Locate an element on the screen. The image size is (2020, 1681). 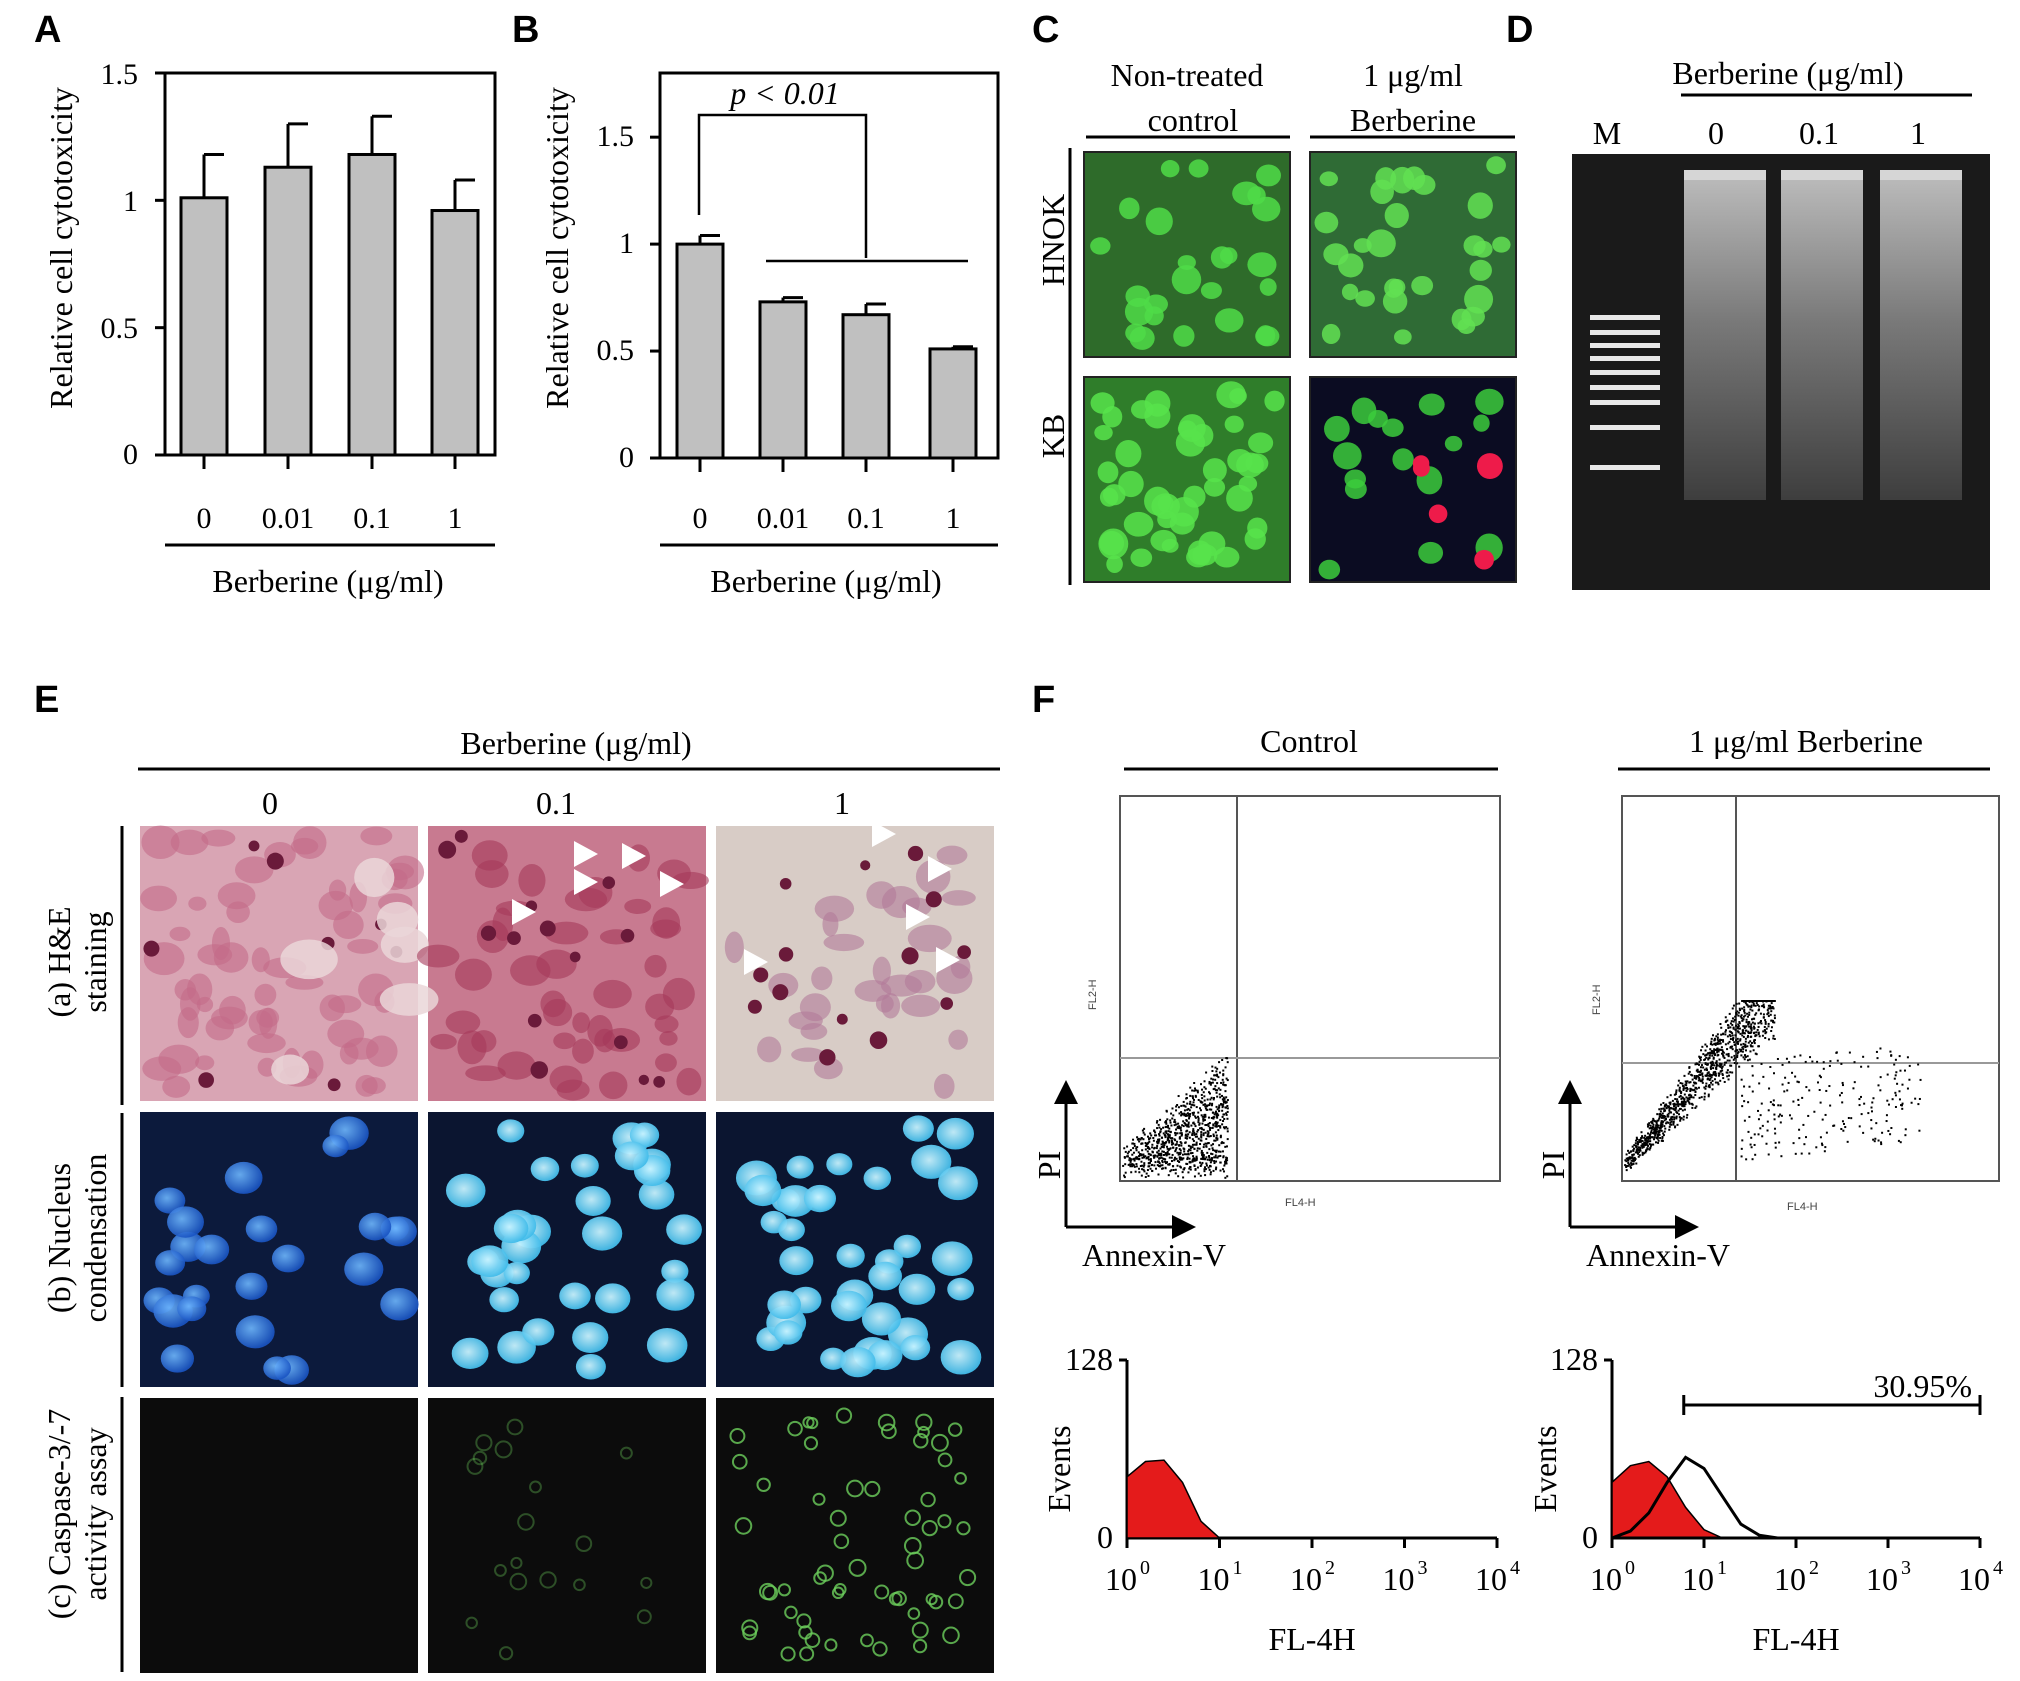
histogram-x-tick-exponent: 1 is located at coordinates (1238, 1568).